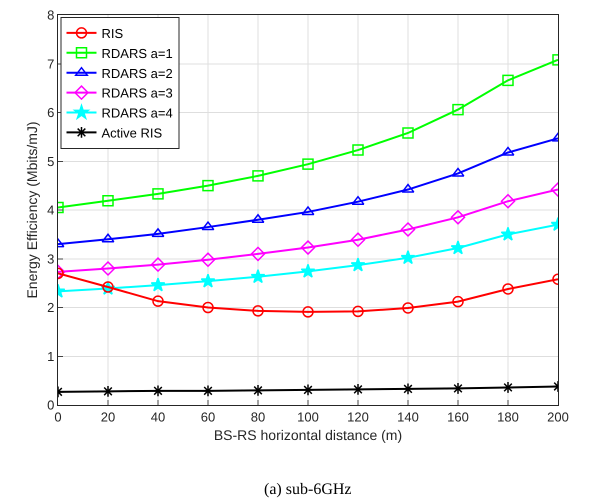  Describe the element at coordinates (258, 417) in the screenshot. I see `x-tick-label: 80` at that location.